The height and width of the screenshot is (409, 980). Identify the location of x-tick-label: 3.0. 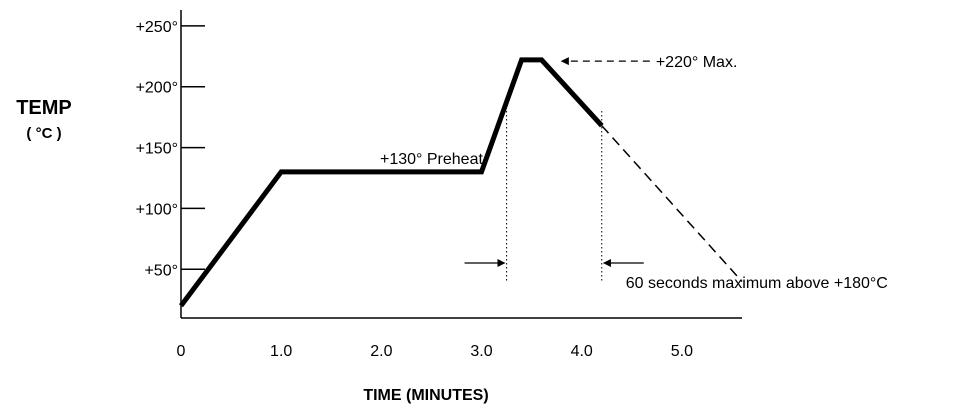
(481, 351).